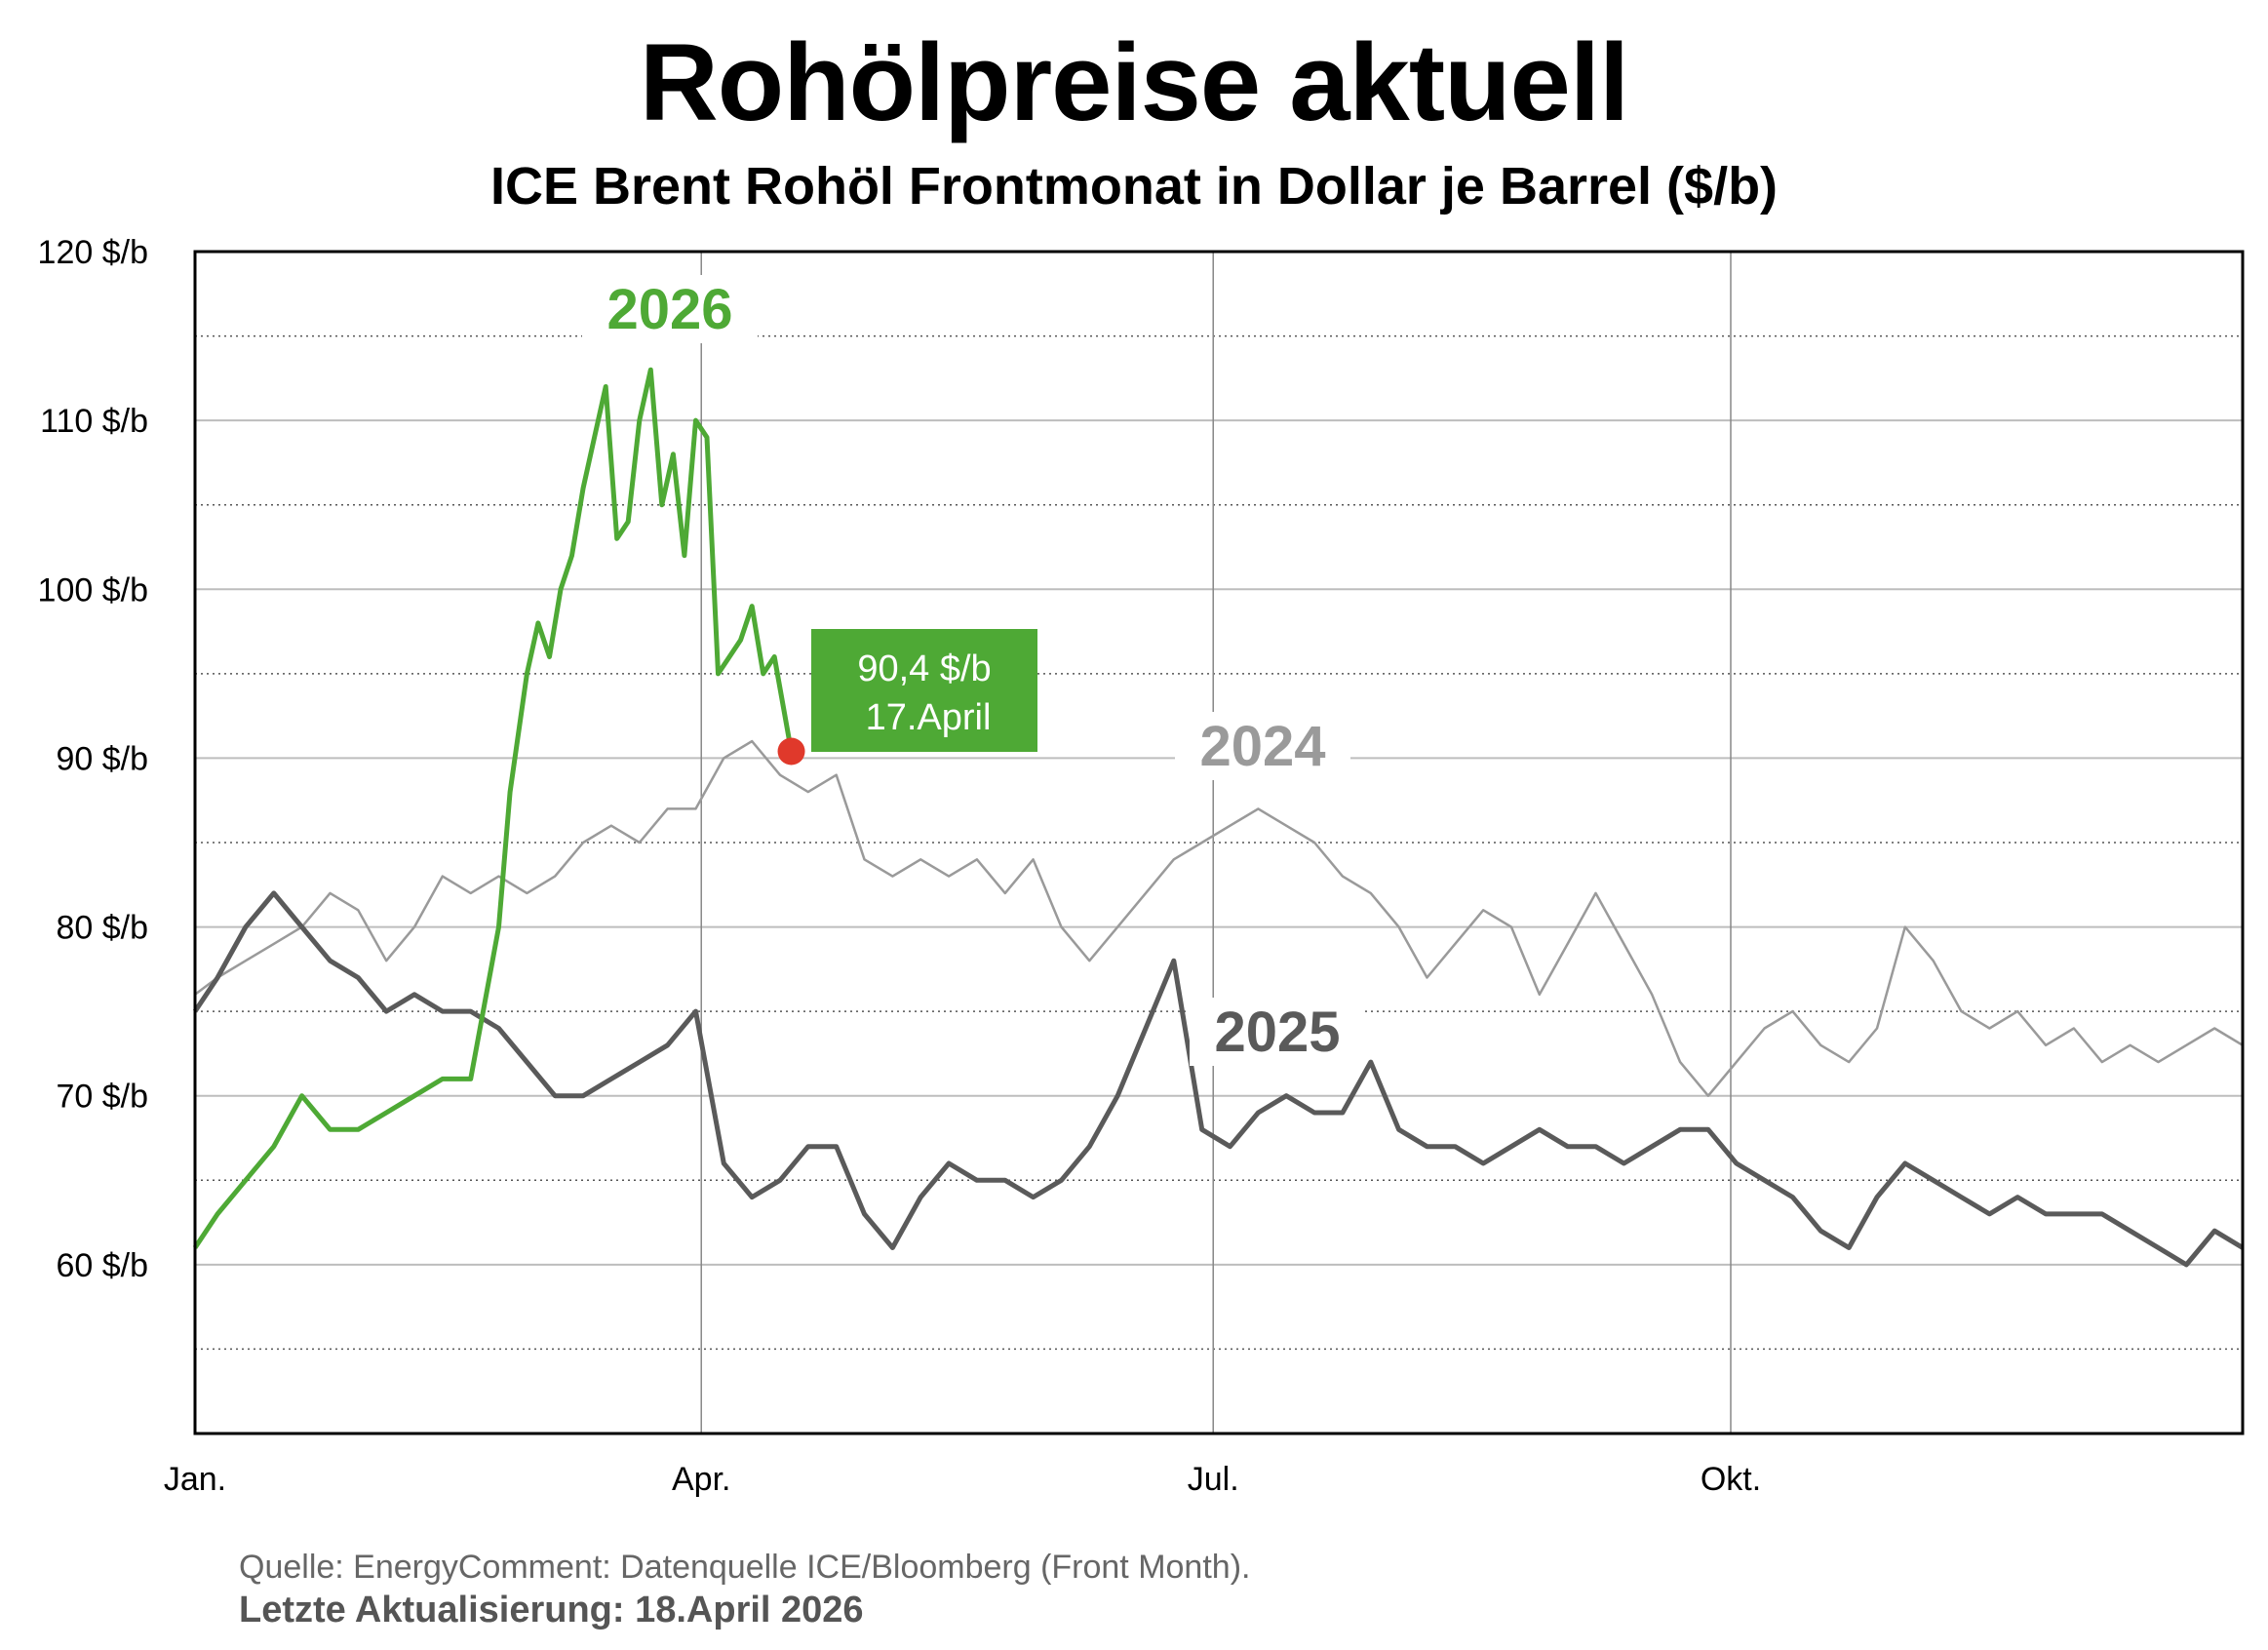  Describe the element at coordinates (929, 717) in the screenshot. I see `callout-date: 17.April` at that location.